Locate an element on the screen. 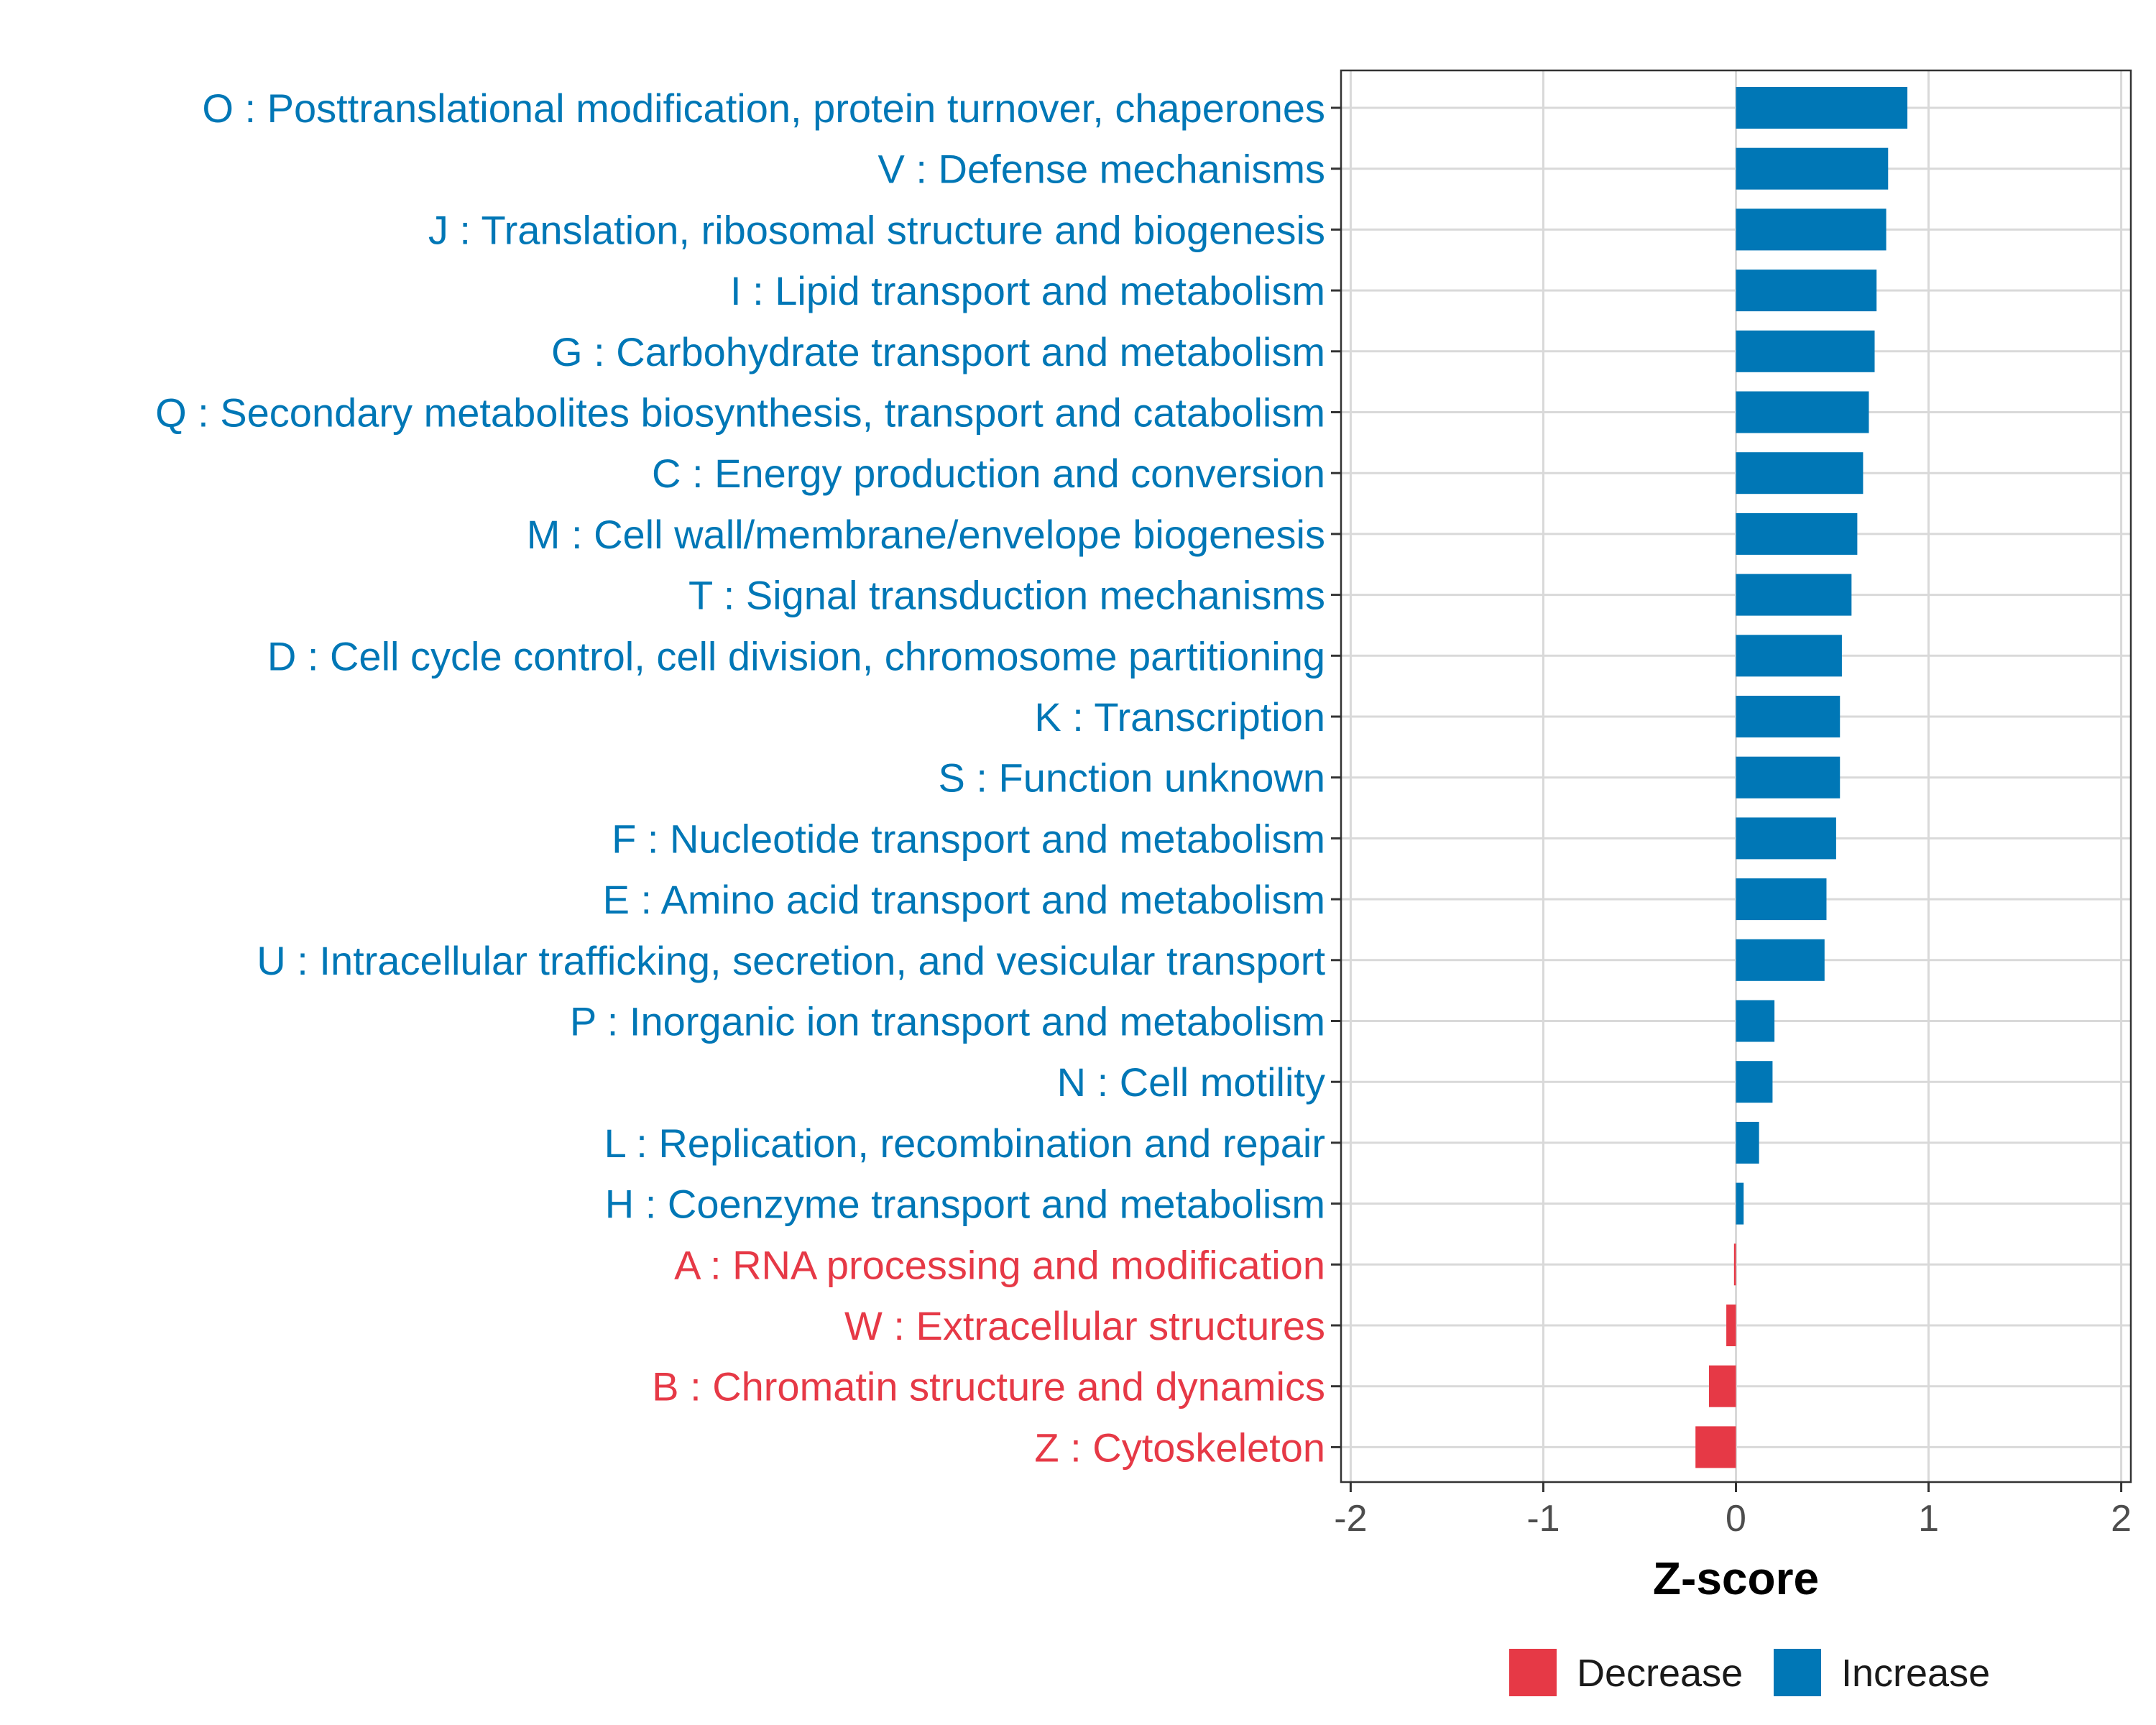 This screenshot has width=2156, height=1725. legend: Decrease Increase is located at coordinates (1750, 1672).